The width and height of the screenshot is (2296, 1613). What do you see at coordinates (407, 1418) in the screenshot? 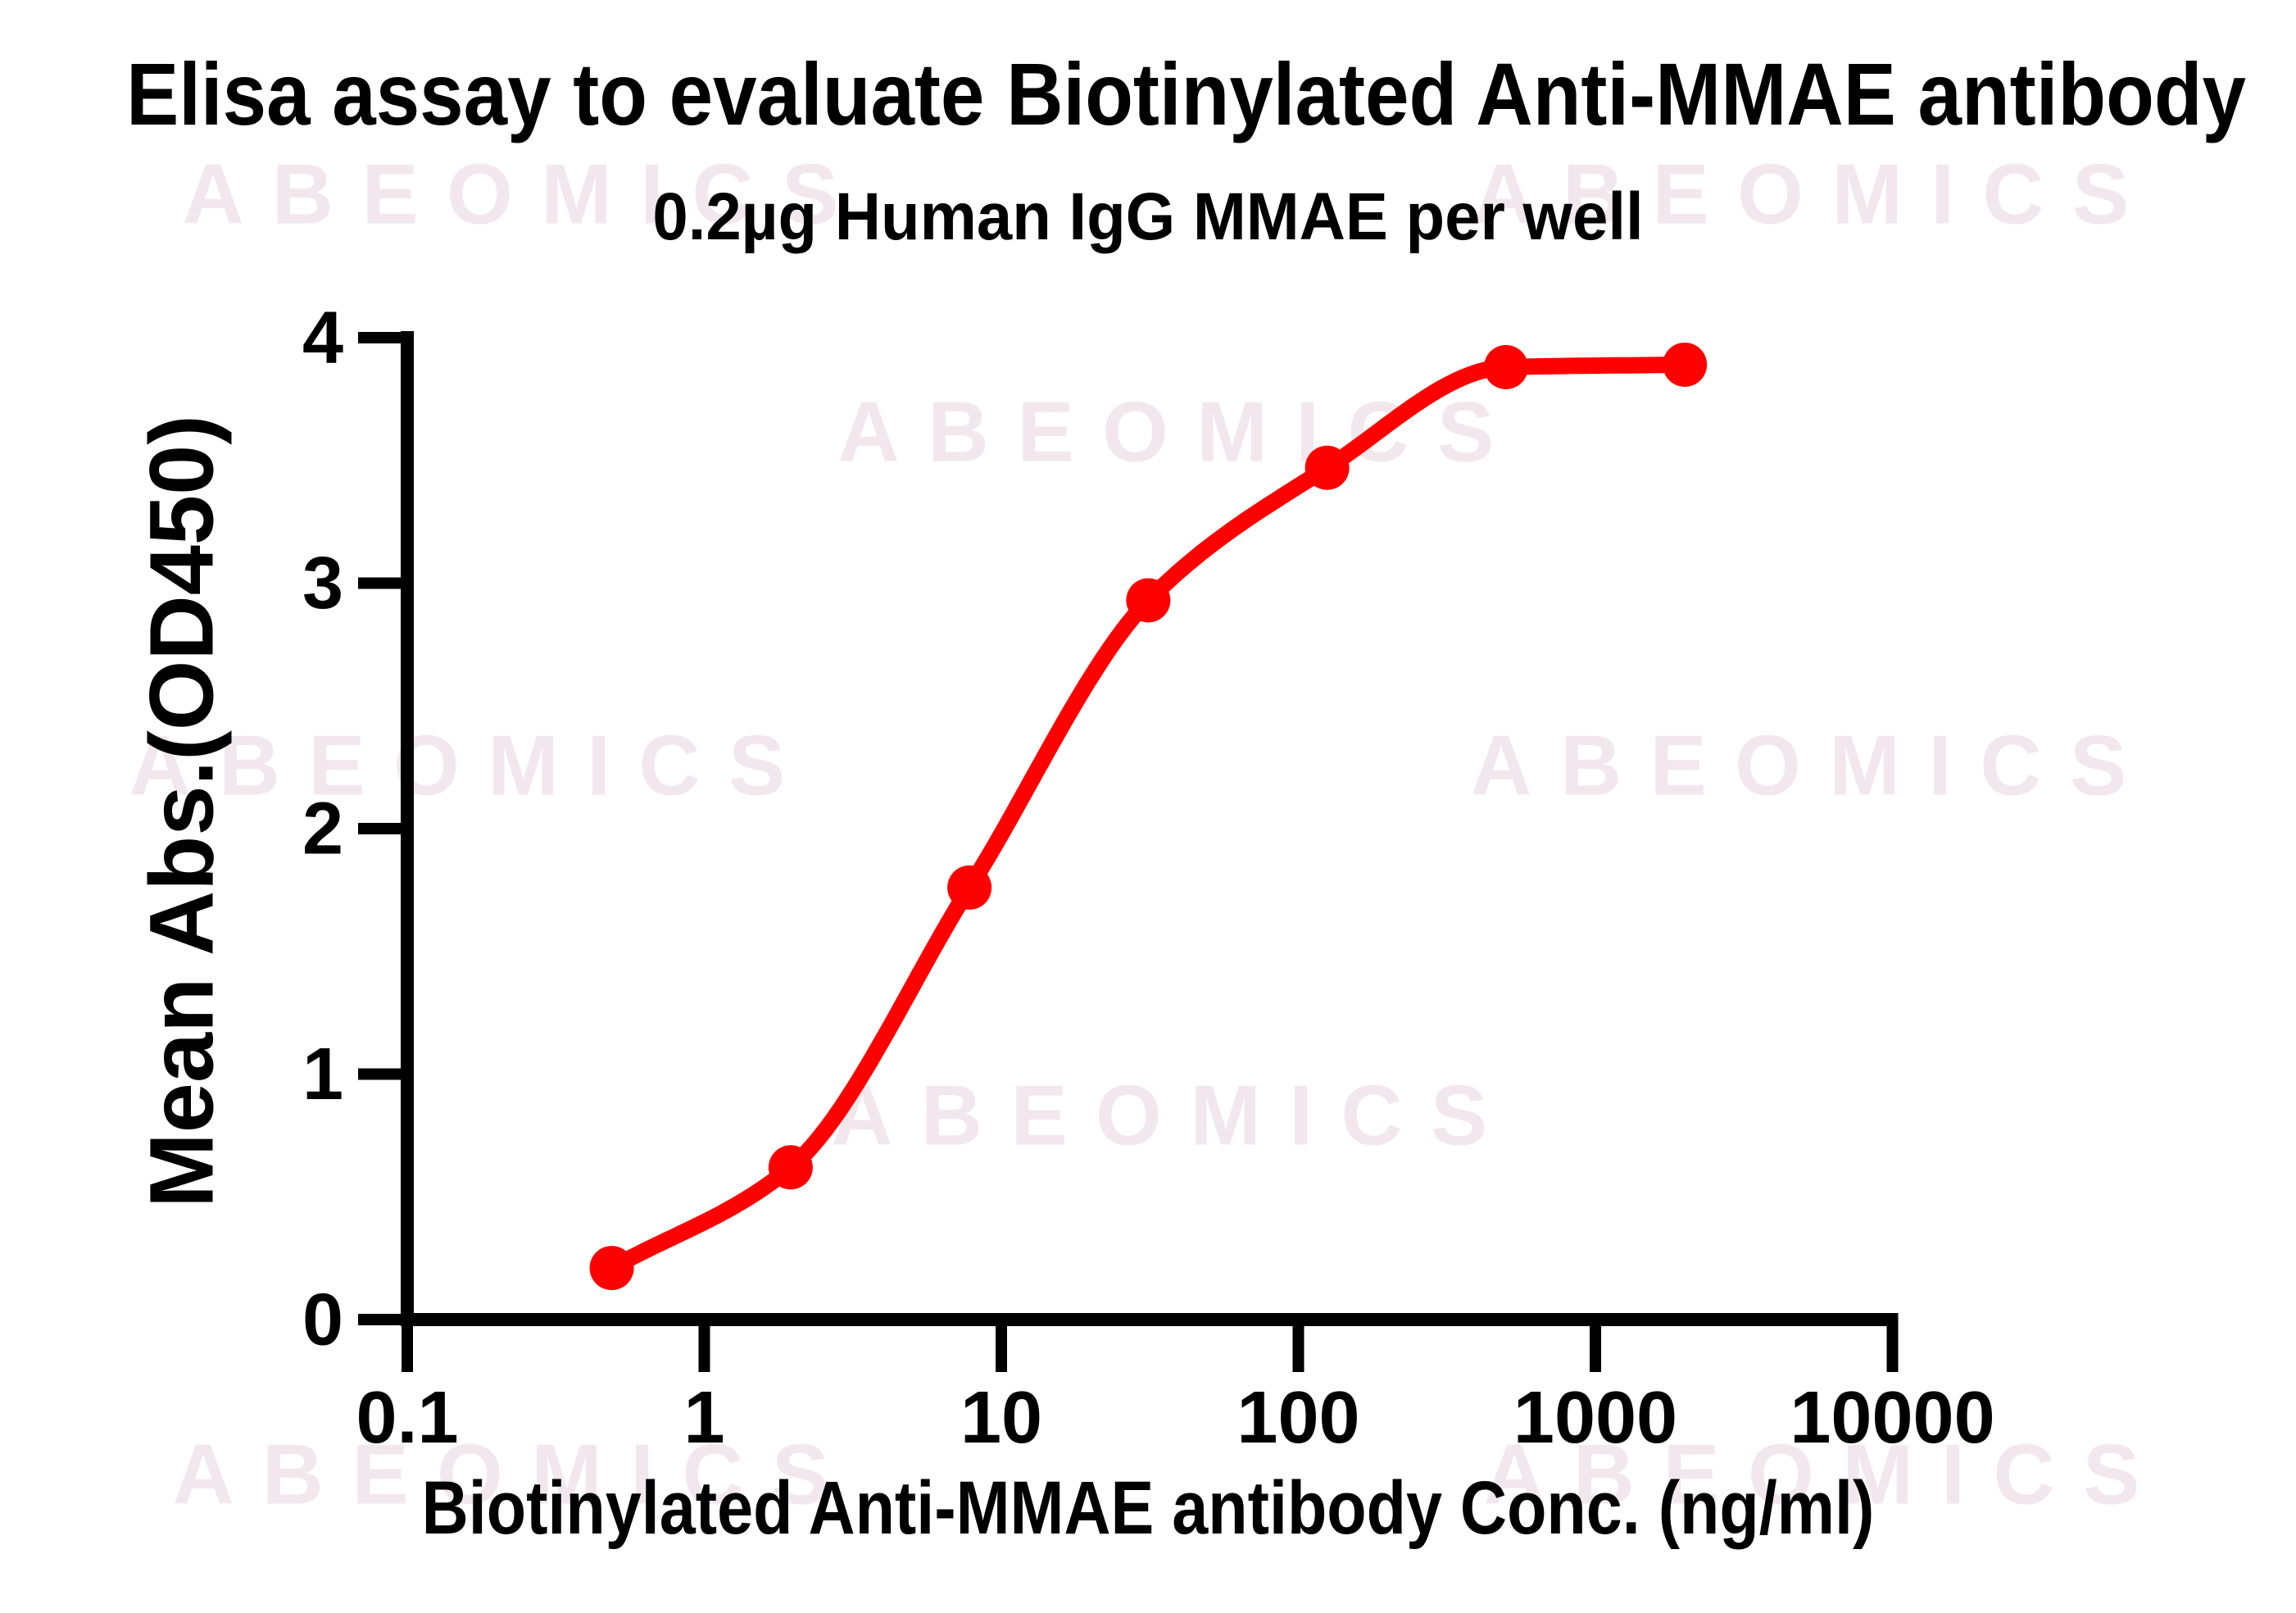
I see `x-tick-label: 0.1` at bounding box center [407, 1418].